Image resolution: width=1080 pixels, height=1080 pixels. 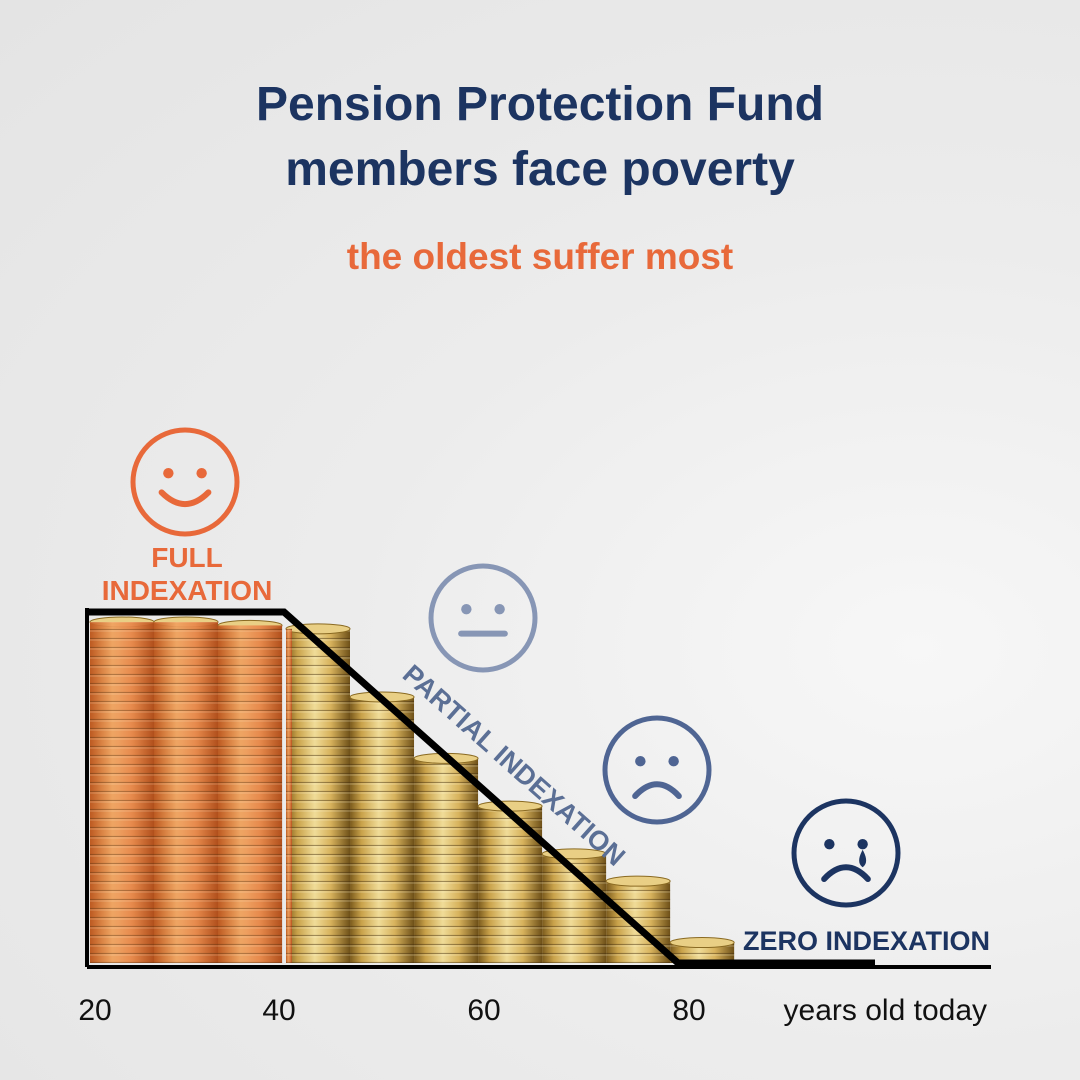 I want to click on x-tick-label: 60, so click(x=483, y=1010).